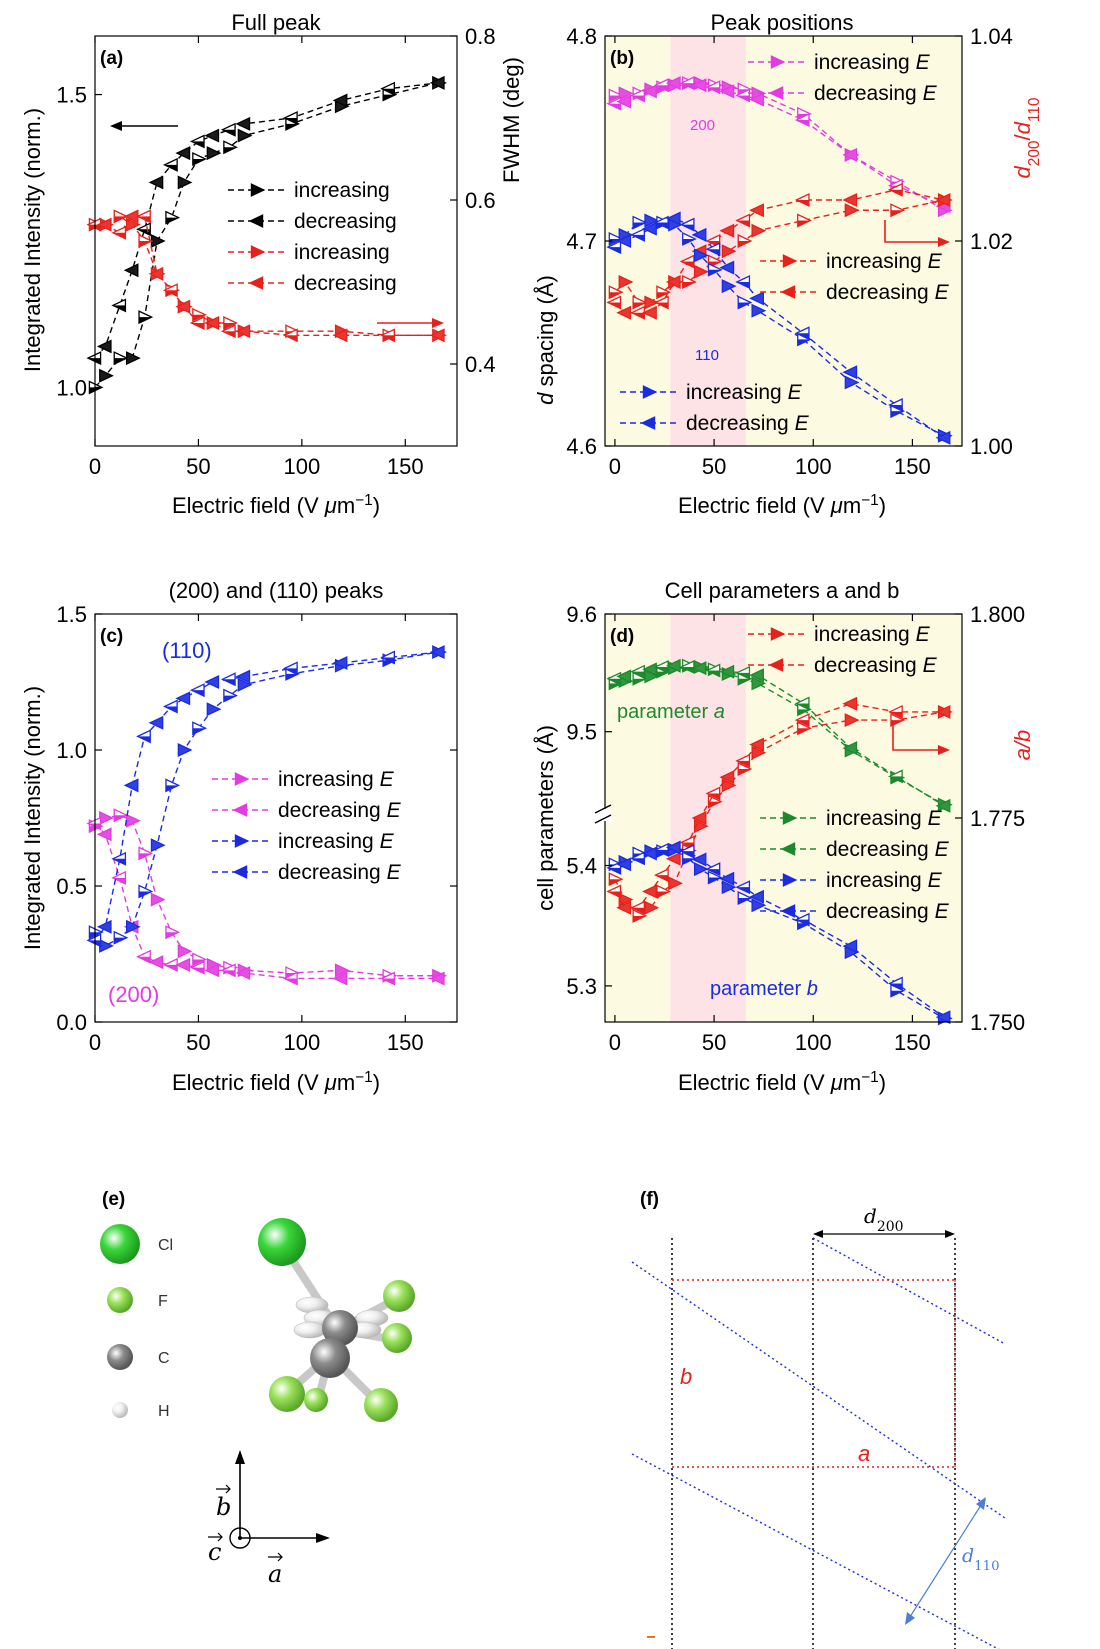 Image resolution: width=1100 pixels, height=1649 pixels. I want to click on shaded-region, so click(708, 818).